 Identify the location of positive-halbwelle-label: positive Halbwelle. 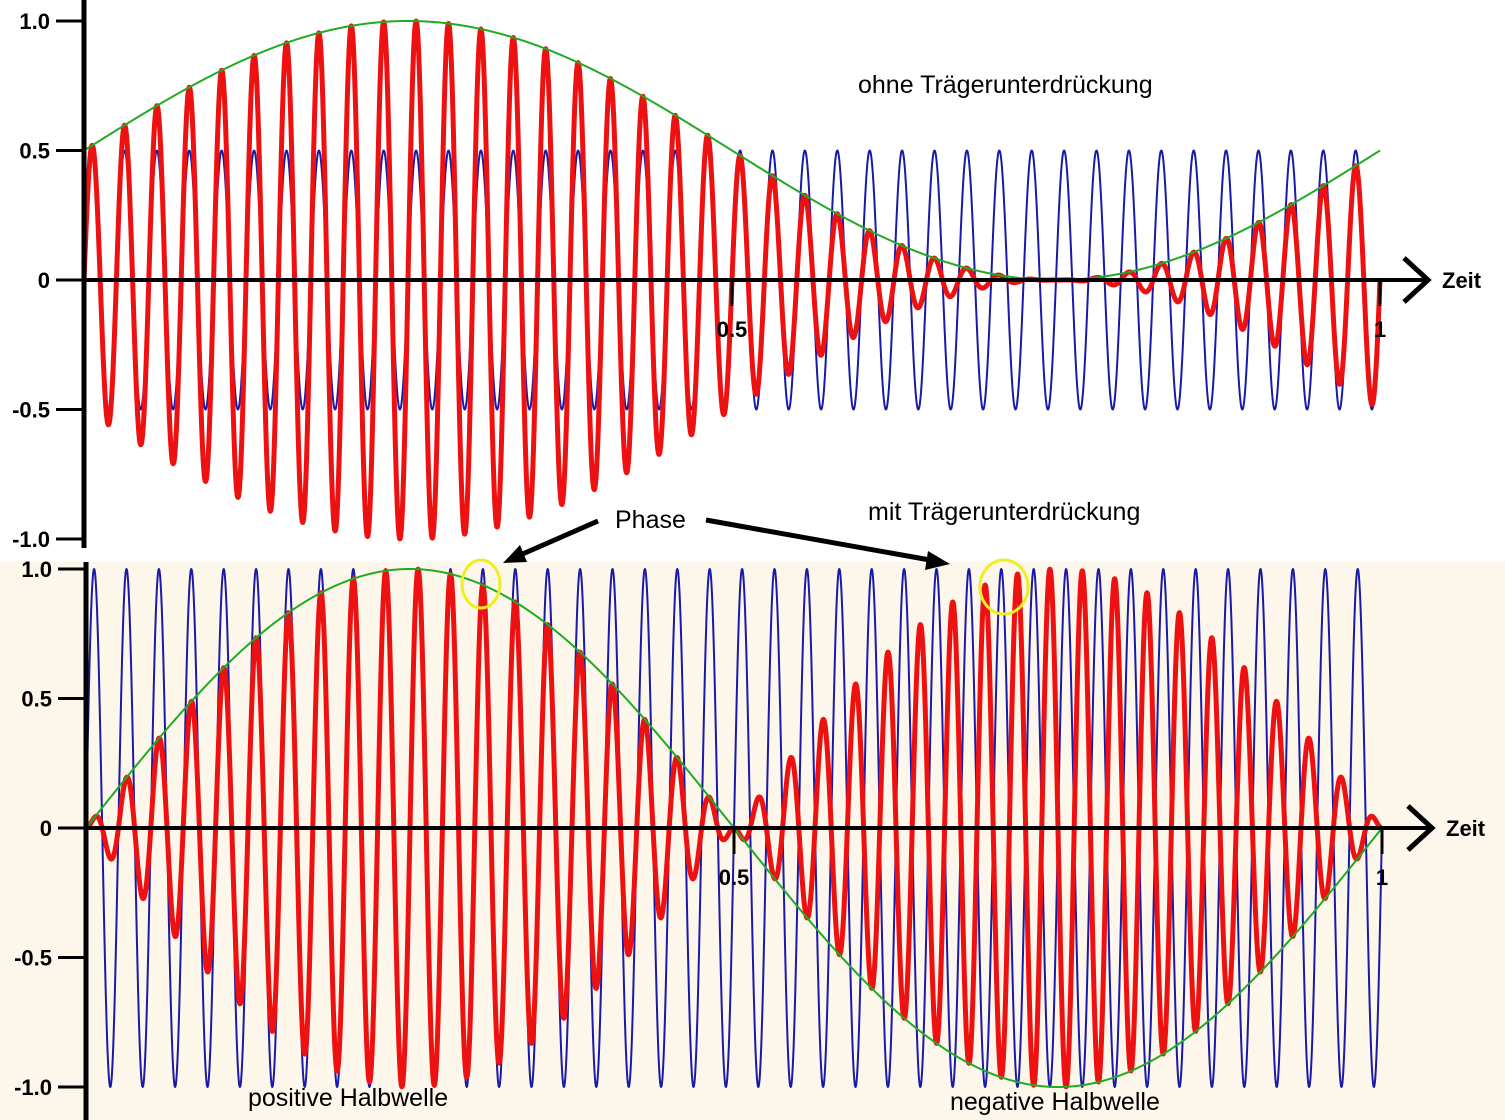
(348, 1098).